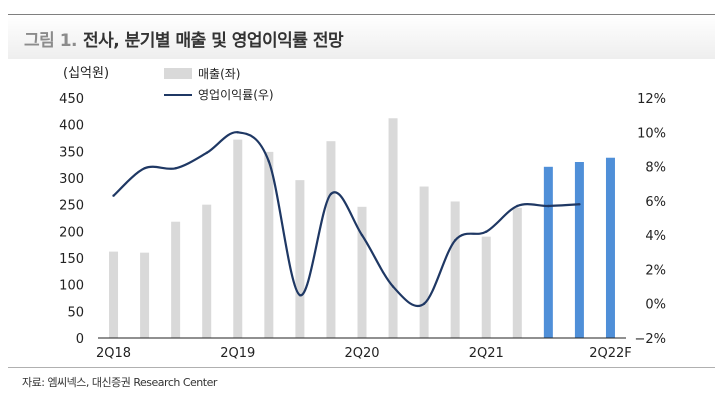 This screenshot has height=409, width=723. What do you see at coordinates (361, 367) in the screenshot?
I see `bottom-rule` at bounding box center [361, 367].